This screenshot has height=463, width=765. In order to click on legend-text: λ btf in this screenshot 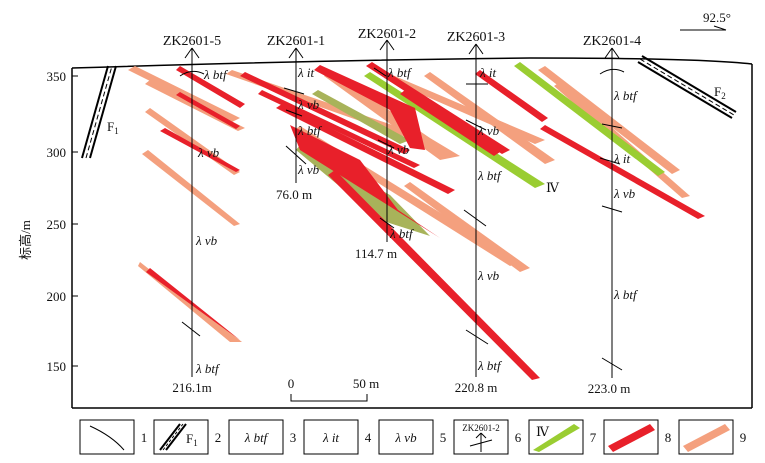, I will do `click(257, 437)`.